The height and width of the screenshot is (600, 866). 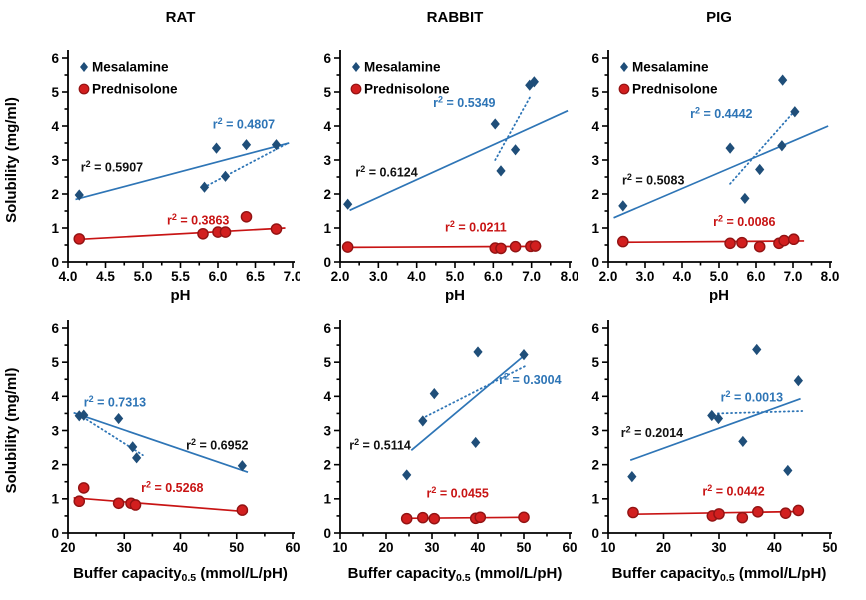 I want to click on annotations: r2 = 0.2014 r2 = 0.0013 r2 = 0.0442, so click(x=702, y=443).